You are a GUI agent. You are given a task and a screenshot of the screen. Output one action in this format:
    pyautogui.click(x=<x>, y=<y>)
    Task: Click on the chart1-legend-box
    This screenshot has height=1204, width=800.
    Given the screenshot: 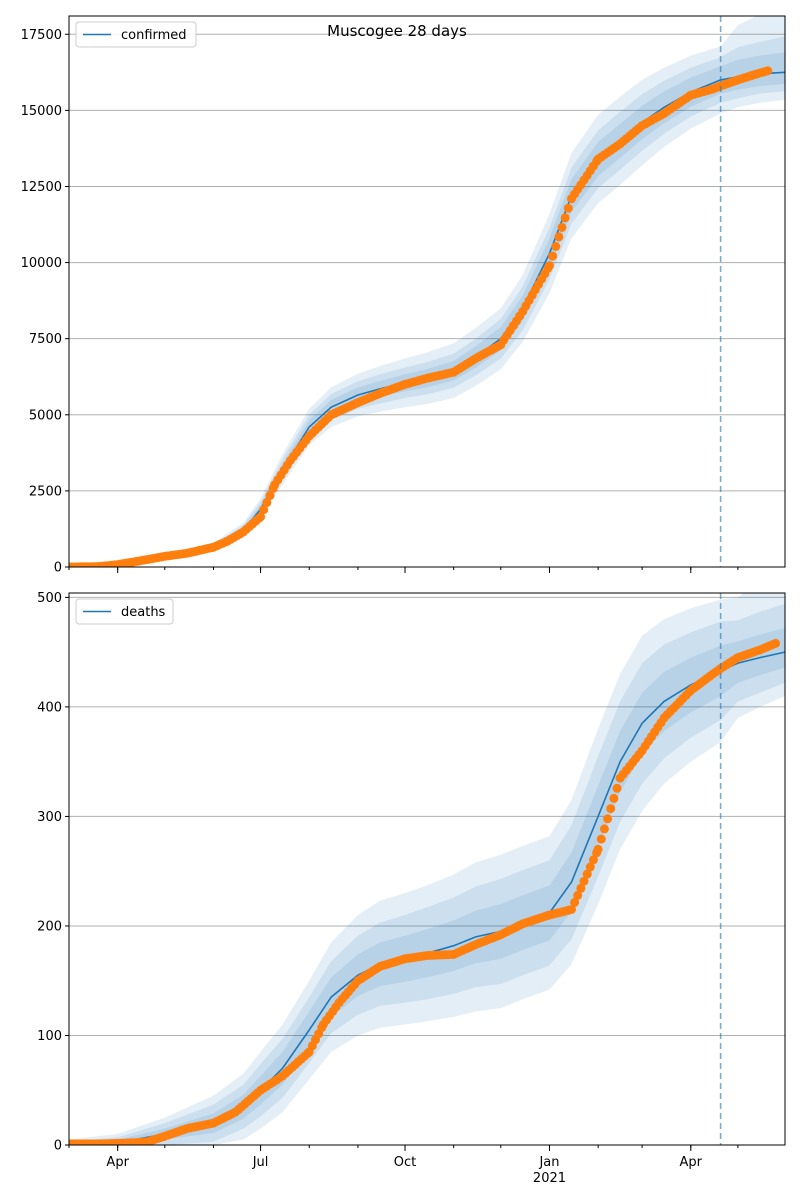 What is the action you would take?
    pyautogui.click(x=124, y=611)
    